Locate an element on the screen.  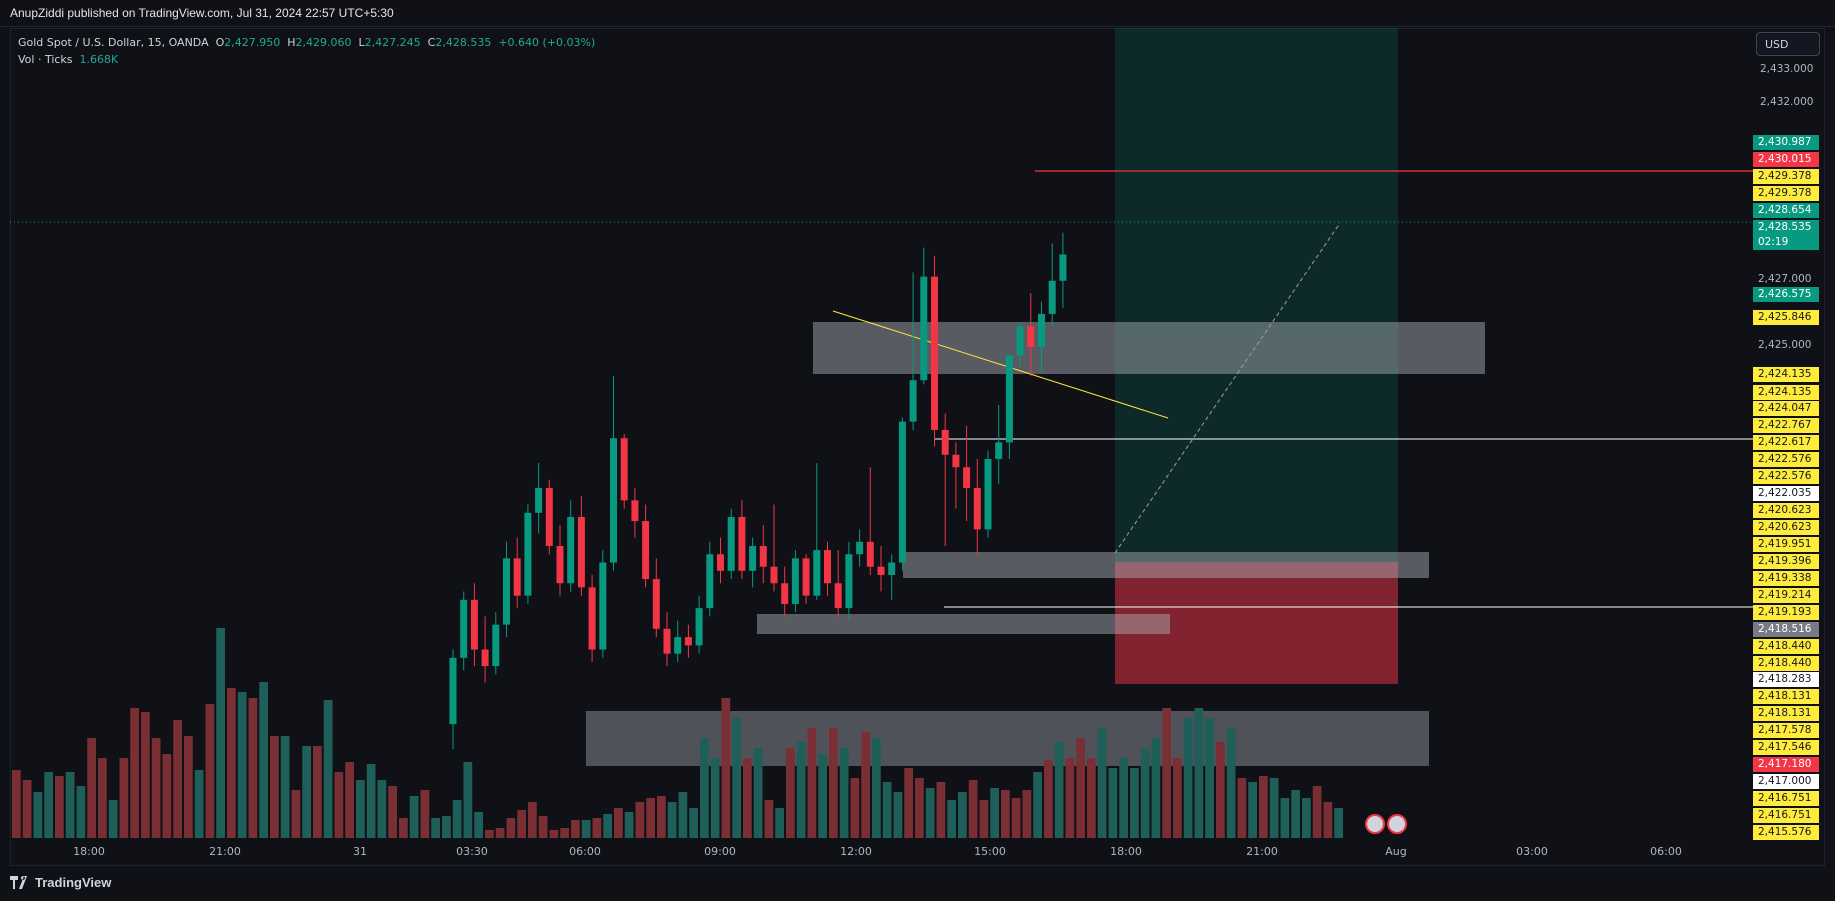
target-zone is located at coordinates (1256, 295).